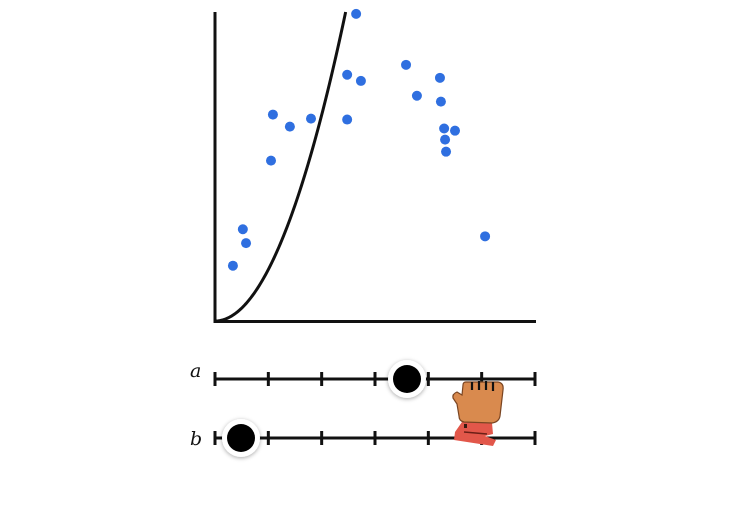 Image resolution: width=751 pixels, height=507 pixels. I want to click on fit-curve, so click(281, 167).